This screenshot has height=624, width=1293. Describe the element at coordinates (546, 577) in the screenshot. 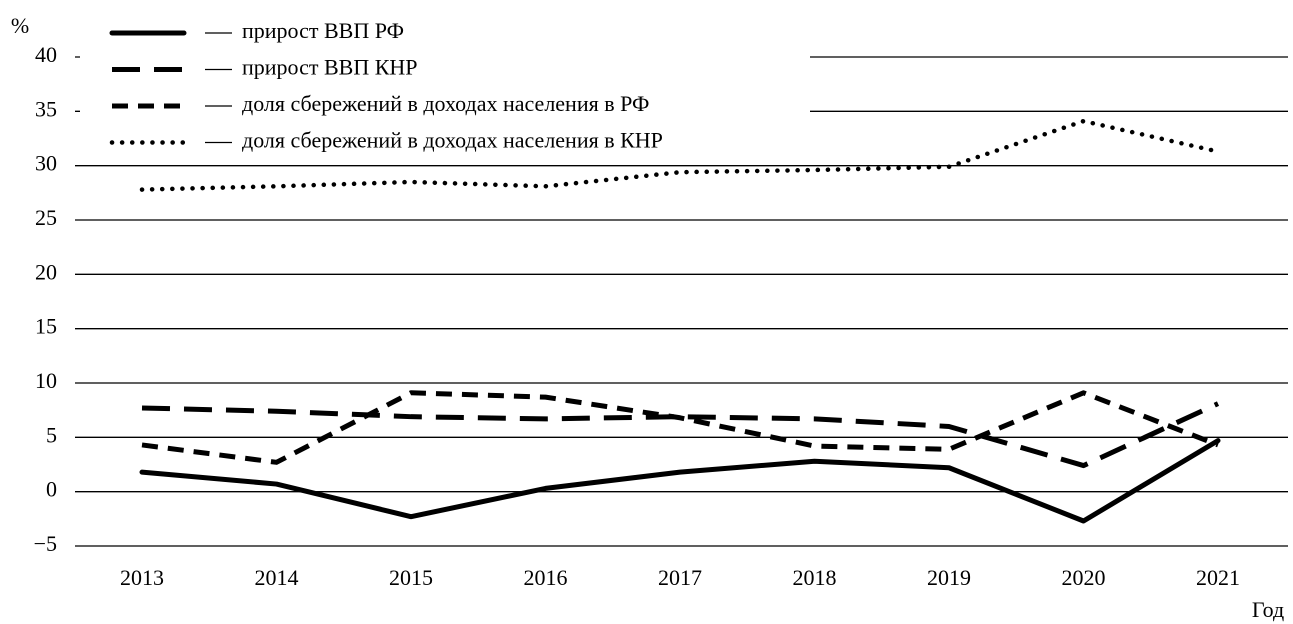

I see `x-tick-label: 2016` at that location.